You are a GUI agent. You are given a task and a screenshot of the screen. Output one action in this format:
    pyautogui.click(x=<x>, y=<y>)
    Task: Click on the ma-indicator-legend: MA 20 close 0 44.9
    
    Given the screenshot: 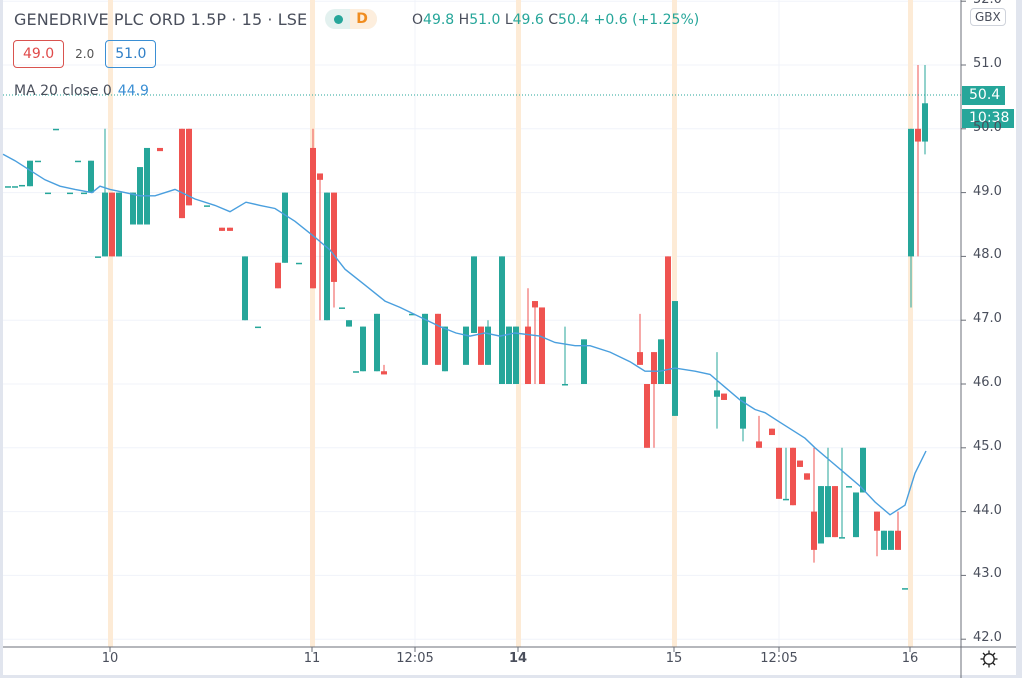 What is the action you would take?
    pyautogui.click(x=81, y=91)
    